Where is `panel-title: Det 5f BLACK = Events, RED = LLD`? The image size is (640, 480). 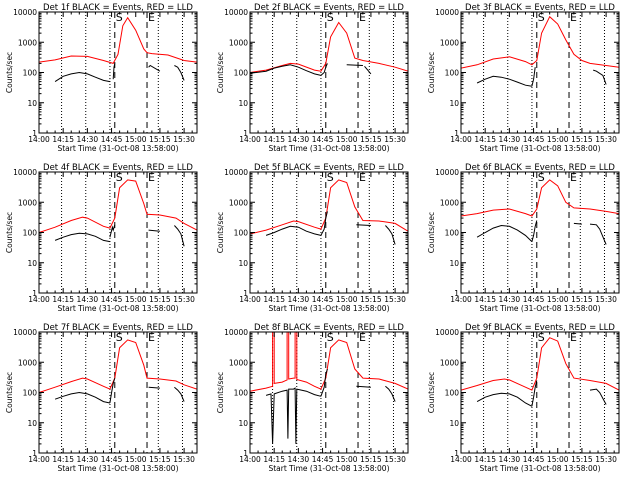
panel-title: Det 5f BLACK = Events, RED = LLD is located at coordinates (329, 168).